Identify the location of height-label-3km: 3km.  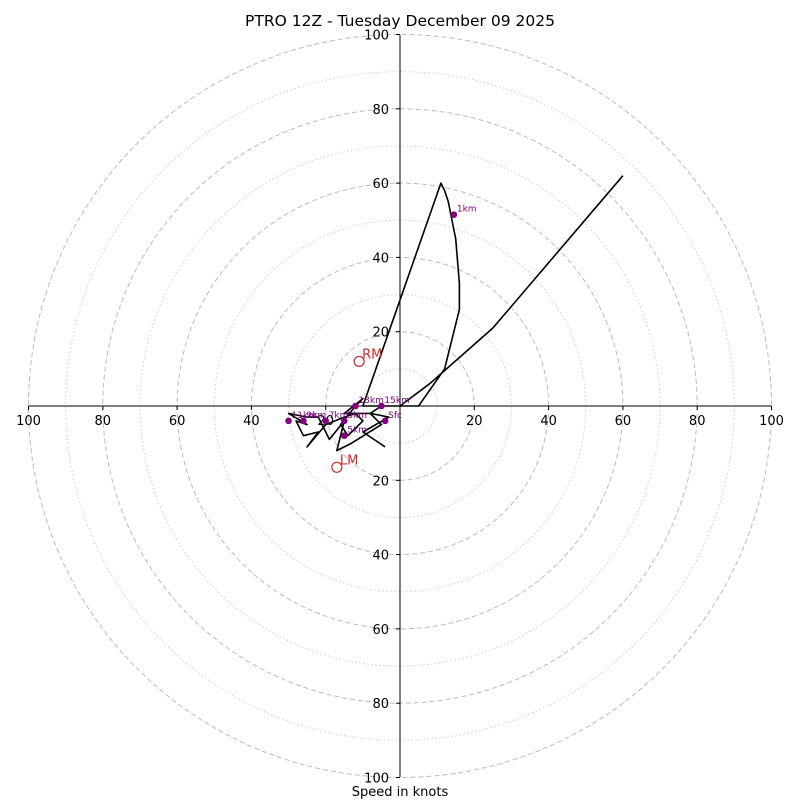
(357, 416).